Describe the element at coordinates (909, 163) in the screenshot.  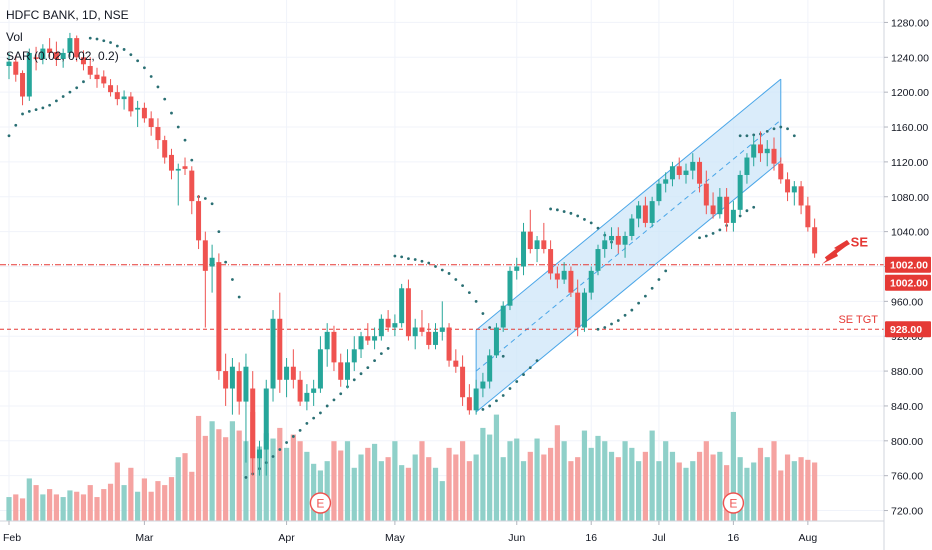
I see `price-tick-label: 1120.00` at that location.